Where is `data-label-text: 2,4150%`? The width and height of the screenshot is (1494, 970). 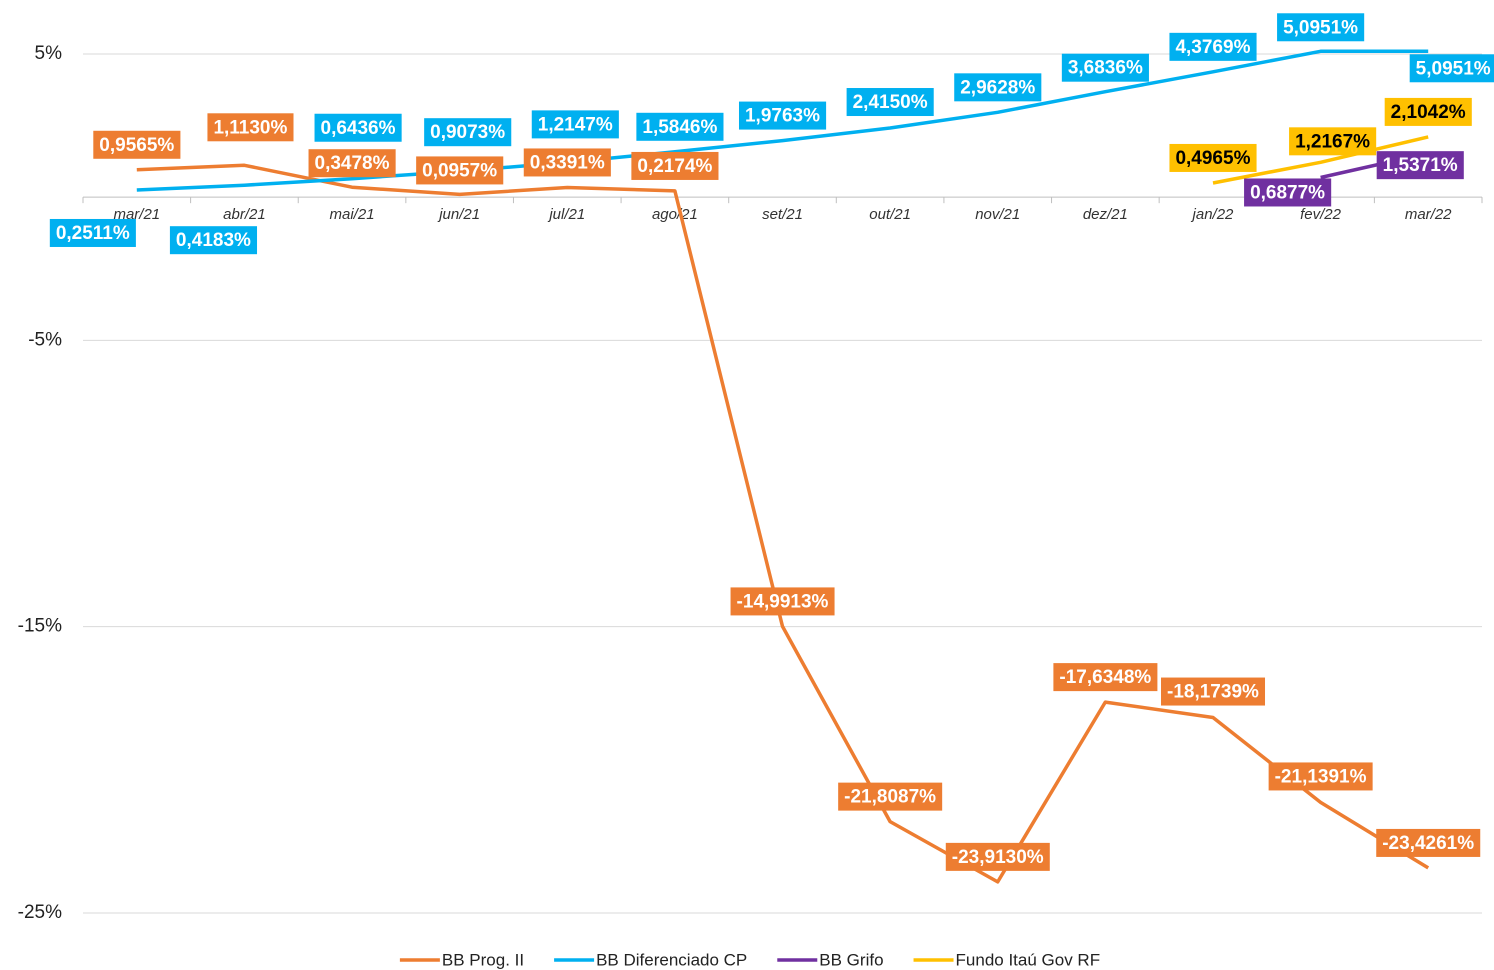 data-label-text: 2,4150% is located at coordinates (890, 102).